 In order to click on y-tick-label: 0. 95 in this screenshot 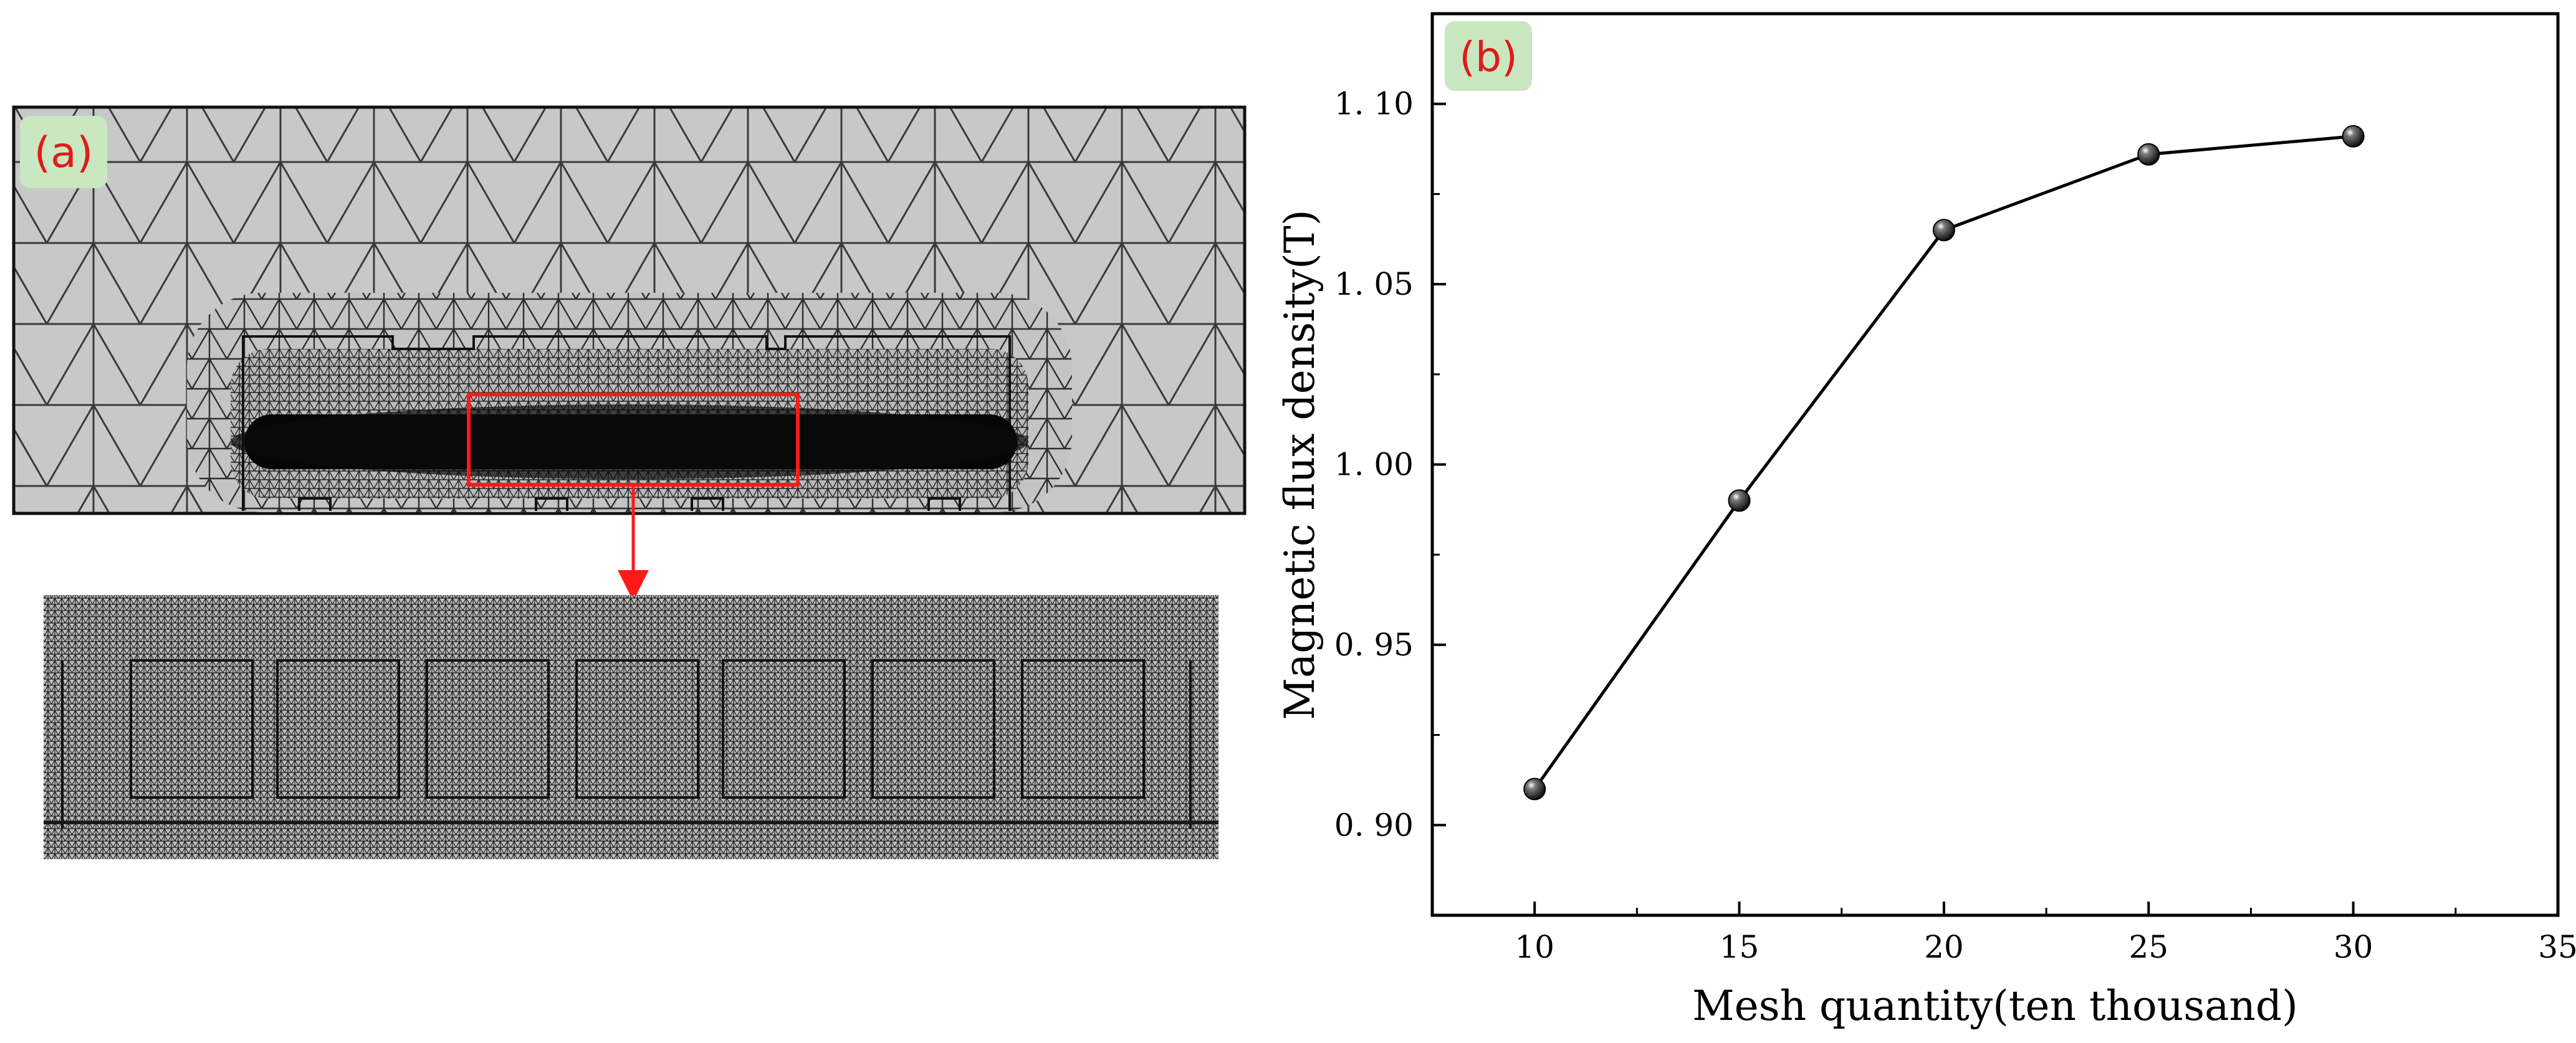, I will do `click(1374, 645)`.